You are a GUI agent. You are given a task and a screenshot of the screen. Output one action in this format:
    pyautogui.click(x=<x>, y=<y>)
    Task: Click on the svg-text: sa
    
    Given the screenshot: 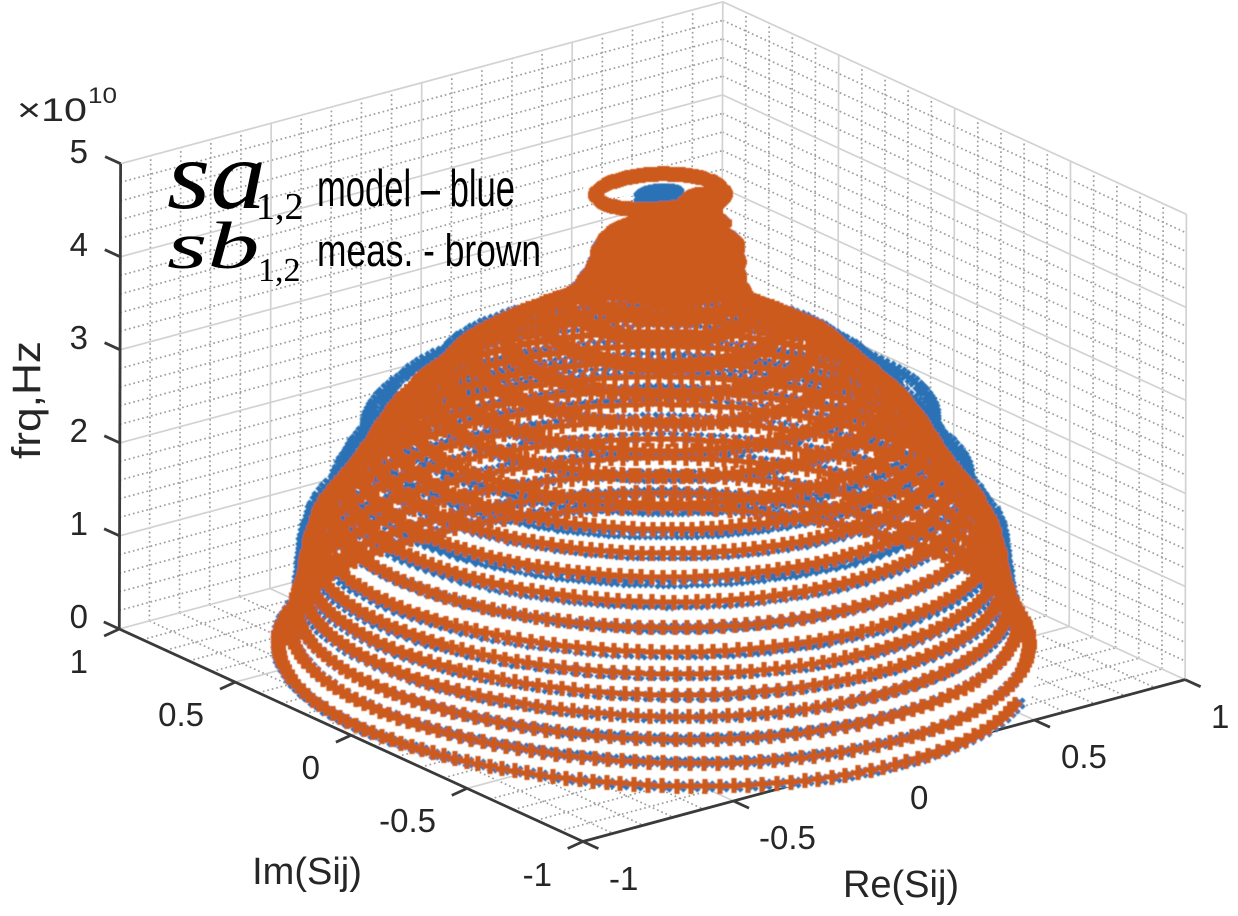 What is the action you would take?
    pyautogui.click(x=216, y=175)
    